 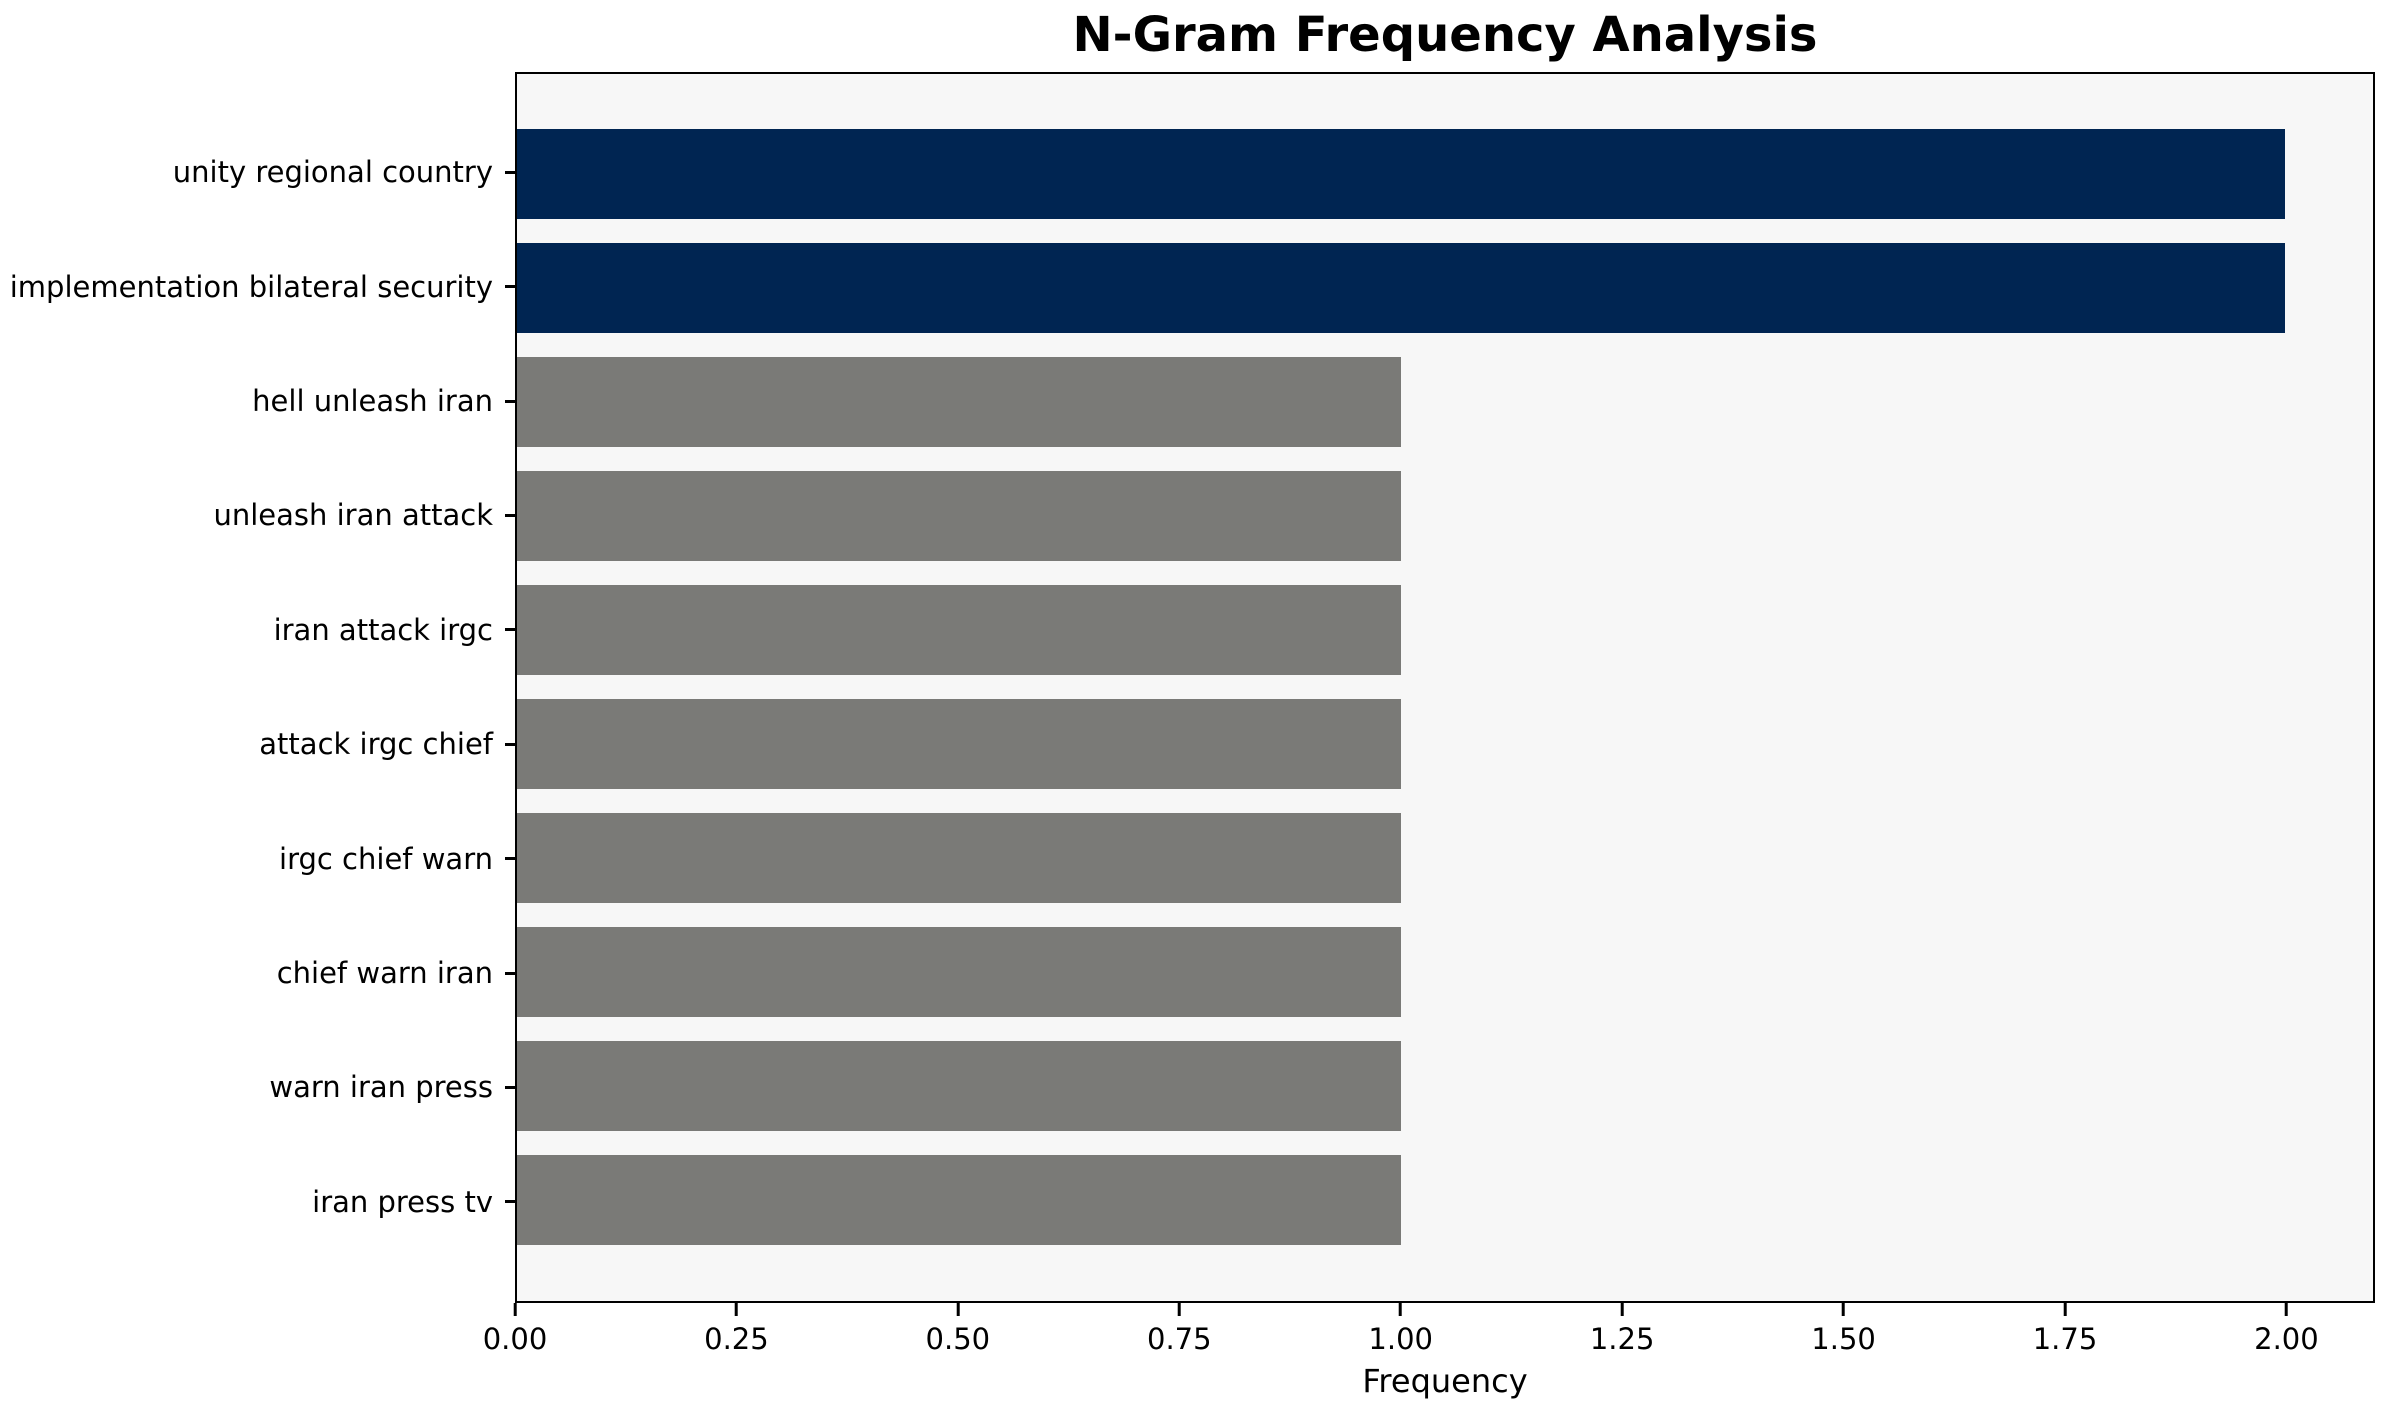 I want to click on y-tick-label: iran press tv, so click(x=402, y=1201).